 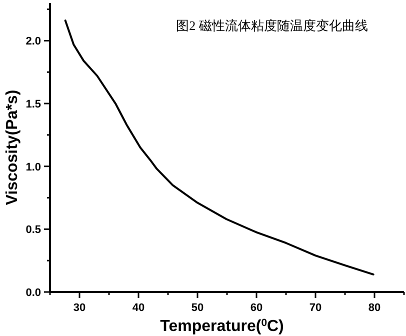 What do you see at coordinates (33, 293) in the screenshot?
I see `y-tick-label: 0.0` at bounding box center [33, 293].